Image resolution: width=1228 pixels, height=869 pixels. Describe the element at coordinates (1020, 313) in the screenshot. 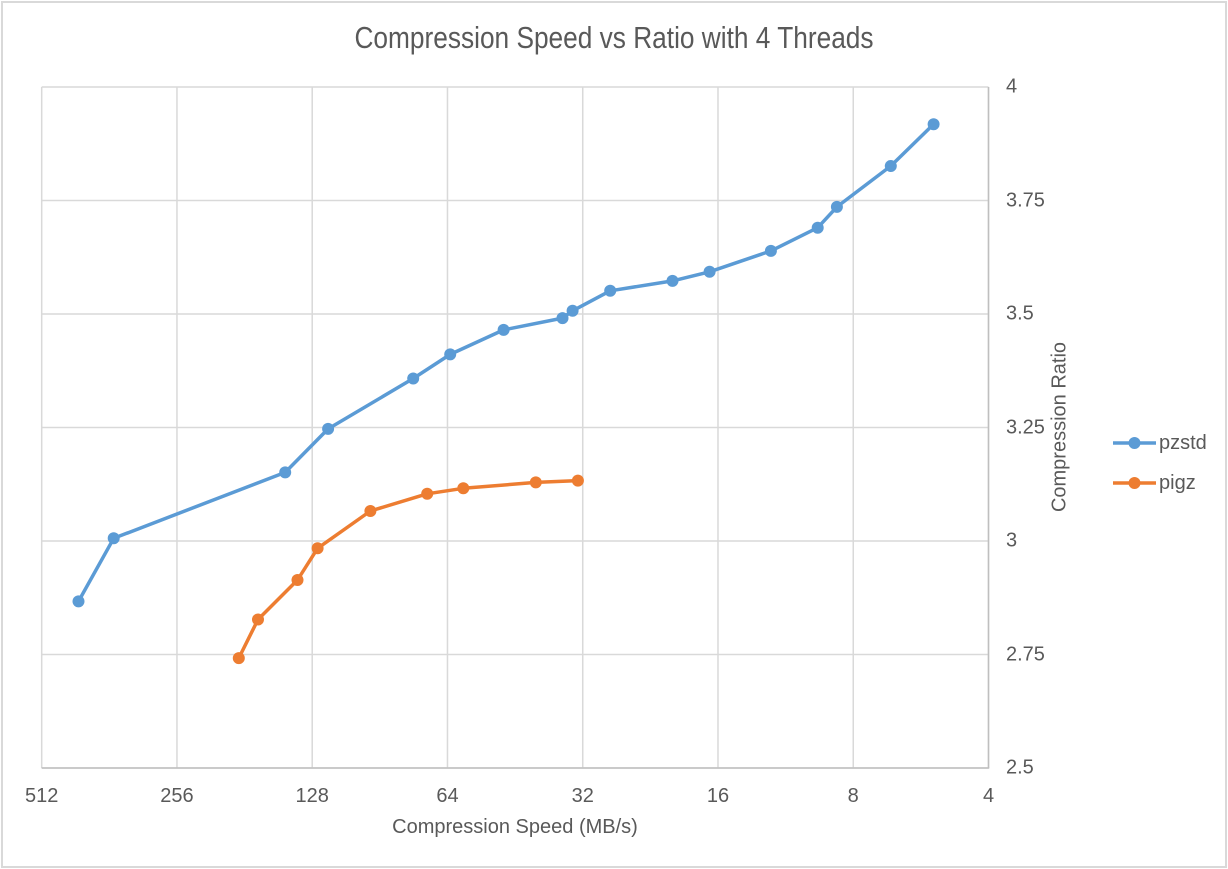

I see `y-tick-label-3.5: 3.5` at that location.